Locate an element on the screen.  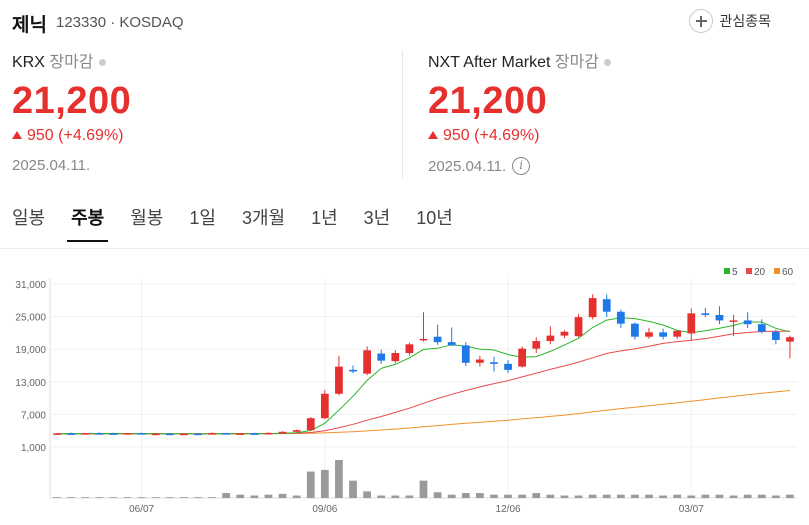
x-tick-label: 09/06 is located at coordinates (324, 509).